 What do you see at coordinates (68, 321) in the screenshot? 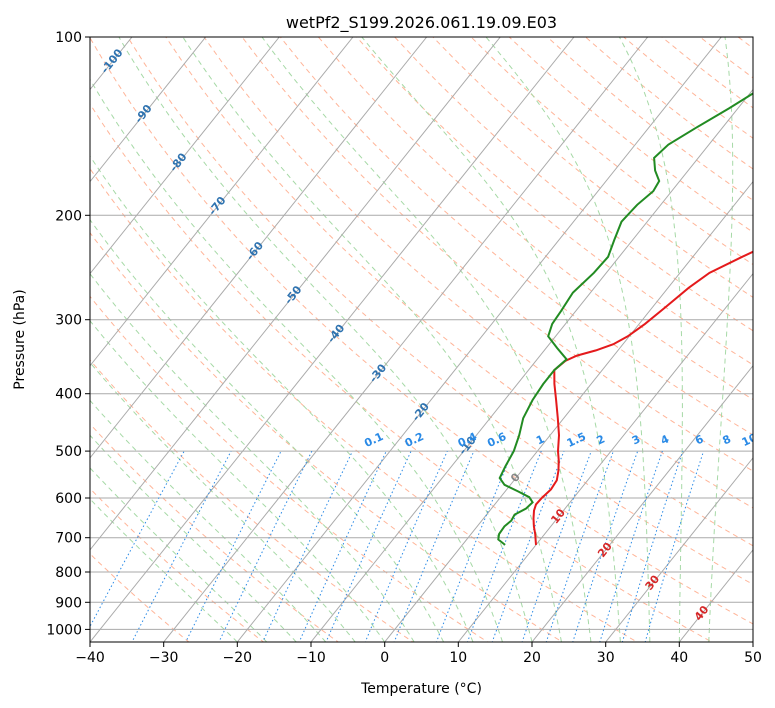
I see `y-tick-label: 300` at bounding box center [68, 321].